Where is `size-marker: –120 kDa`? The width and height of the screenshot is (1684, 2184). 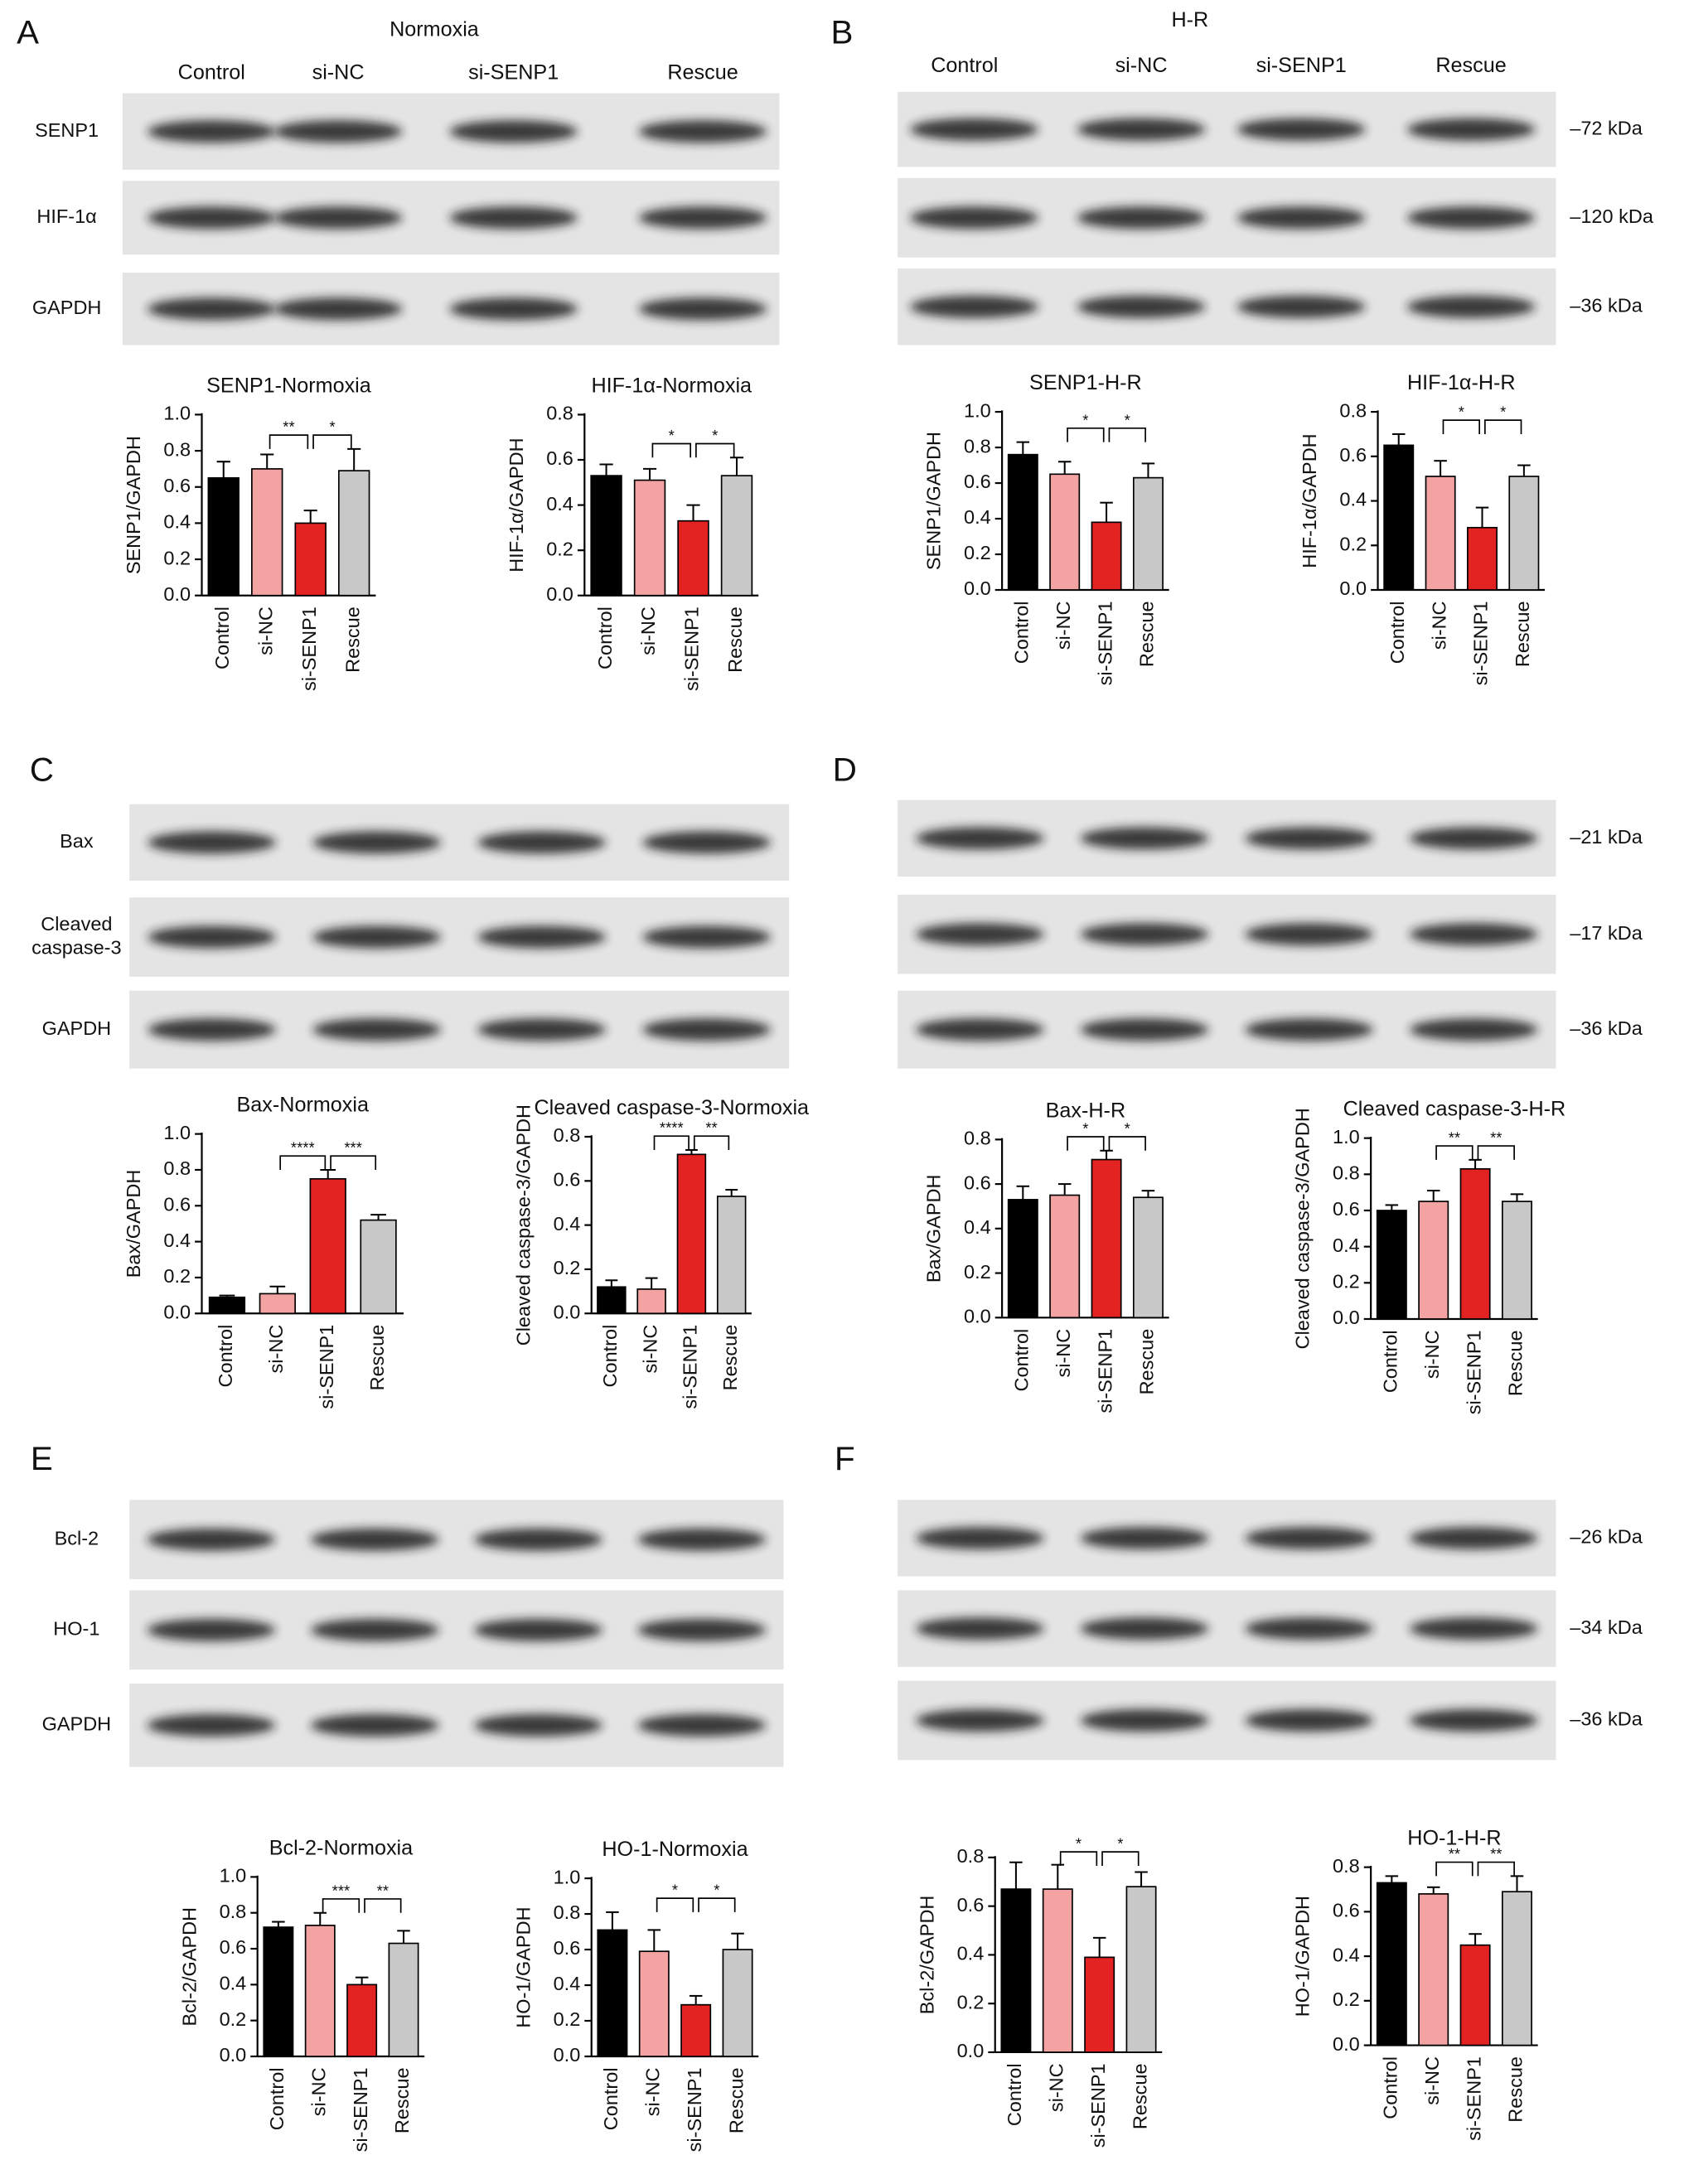 size-marker: –120 kDa is located at coordinates (1612, 216).